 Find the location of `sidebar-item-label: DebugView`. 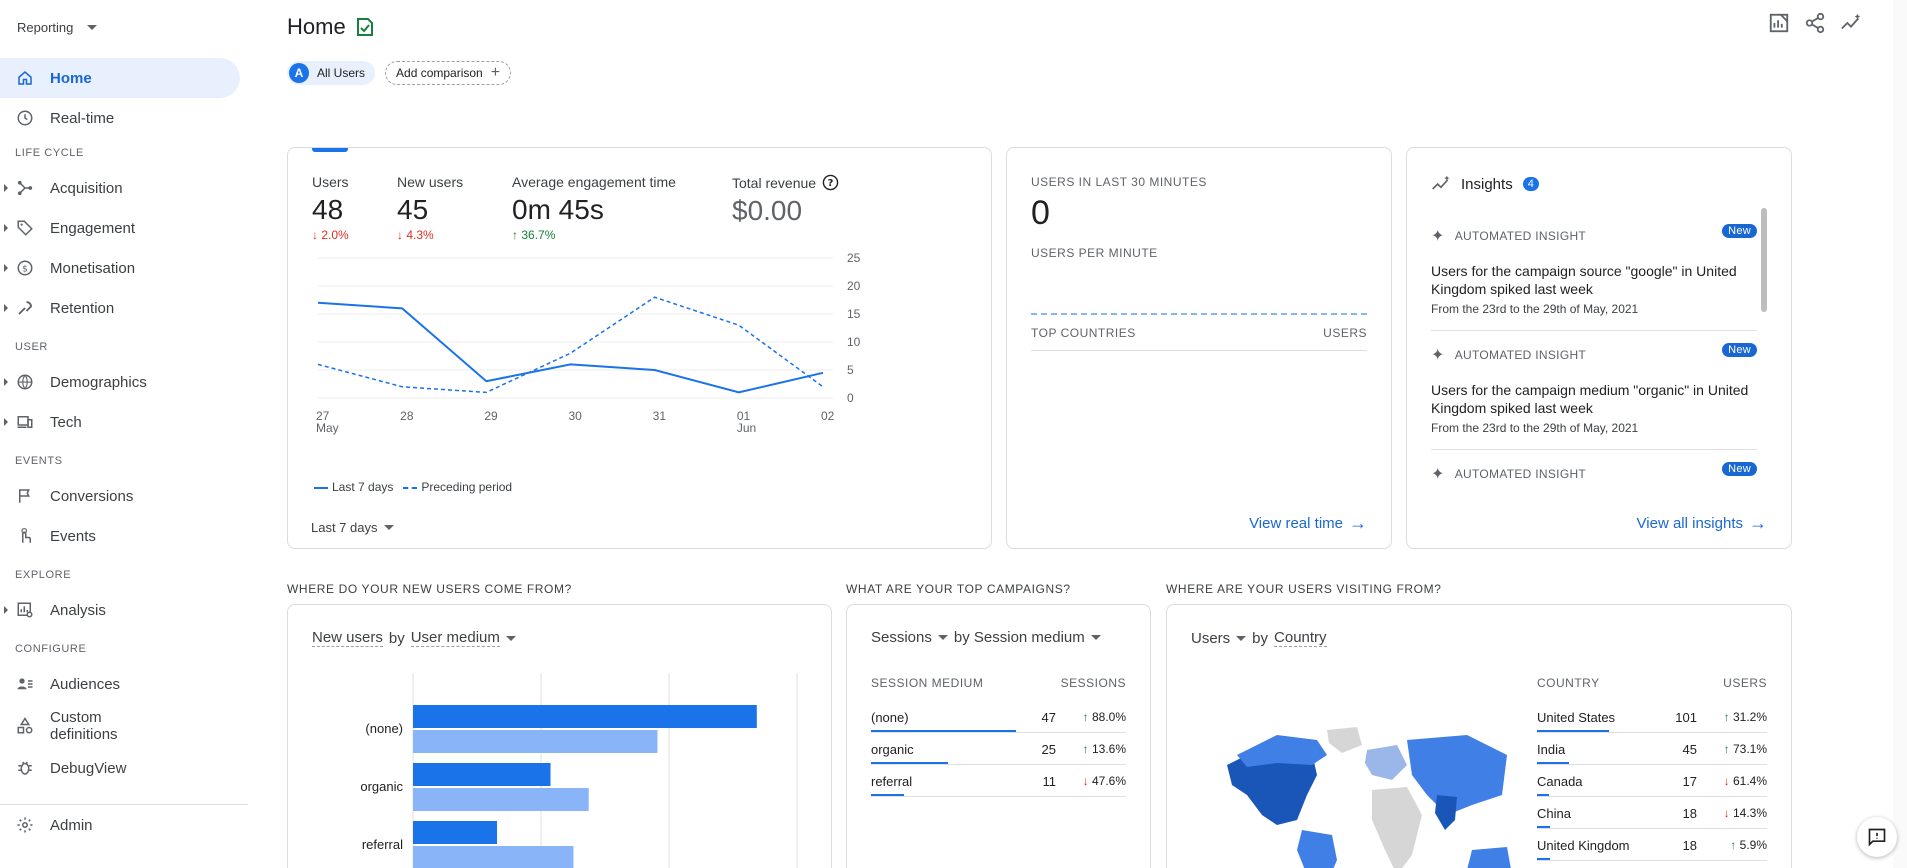

sidebar-item-label: DebugView is located at coordinates (88, 768).